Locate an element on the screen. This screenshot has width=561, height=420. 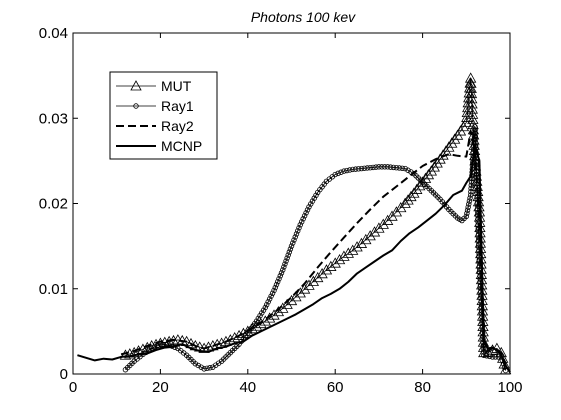
y-tick-label: 0 is located at coordinates (64, 374).